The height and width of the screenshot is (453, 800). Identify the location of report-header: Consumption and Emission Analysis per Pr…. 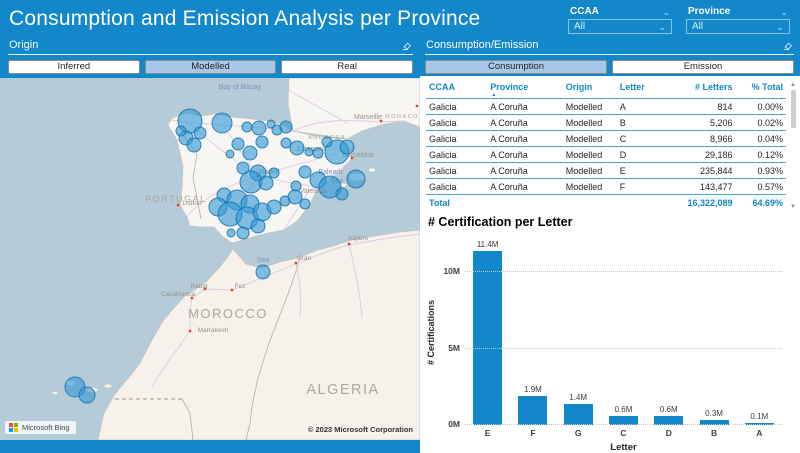
(400, 18).